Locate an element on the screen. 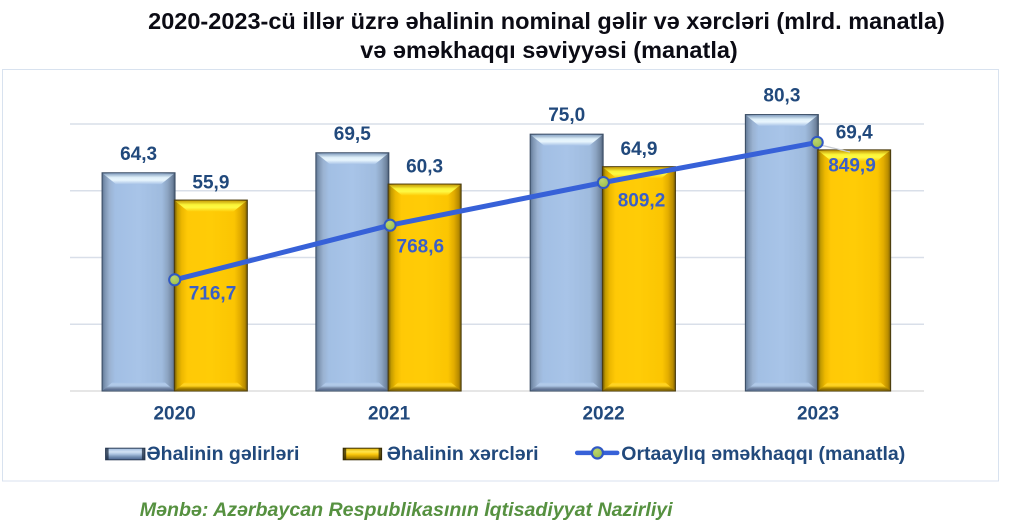  svg-text:və əməkhaqqı səviyyəsi (manatl: və əməkhaqqı səviyyəsi (manatla) is located at coordinates (549, 50).